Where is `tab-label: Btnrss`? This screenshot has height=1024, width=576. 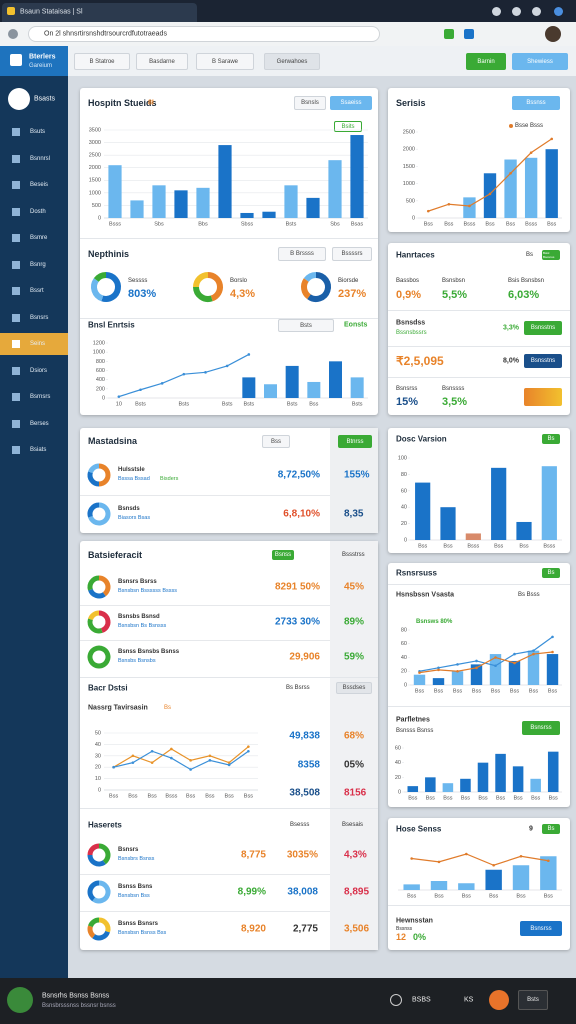 tab-label: Btnrss is located at coordinates (355, 441).